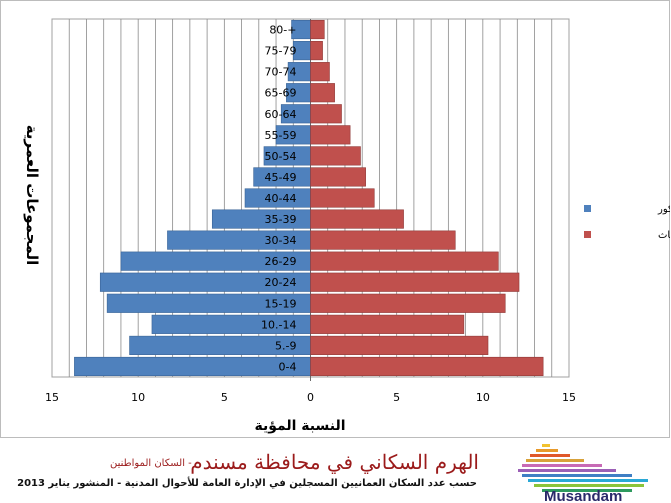 This screenshot has height=503, width=671. Describe the element at coordinates (583, 468) in the screenshot. I see `logo-stripes` at that location.